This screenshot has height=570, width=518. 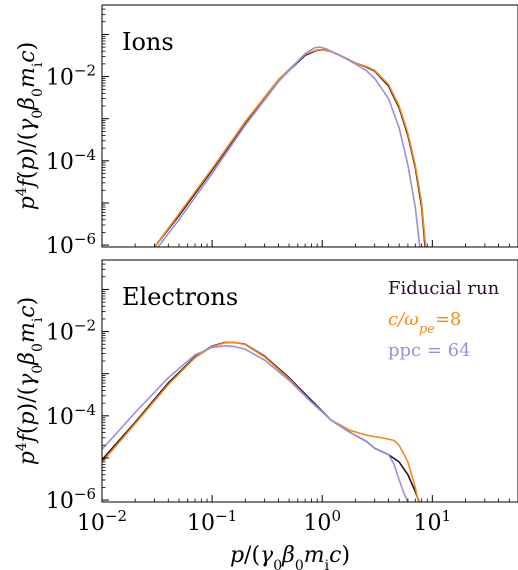 I want to click on x-tick-label: 10¹, so click(x=433, y=521).